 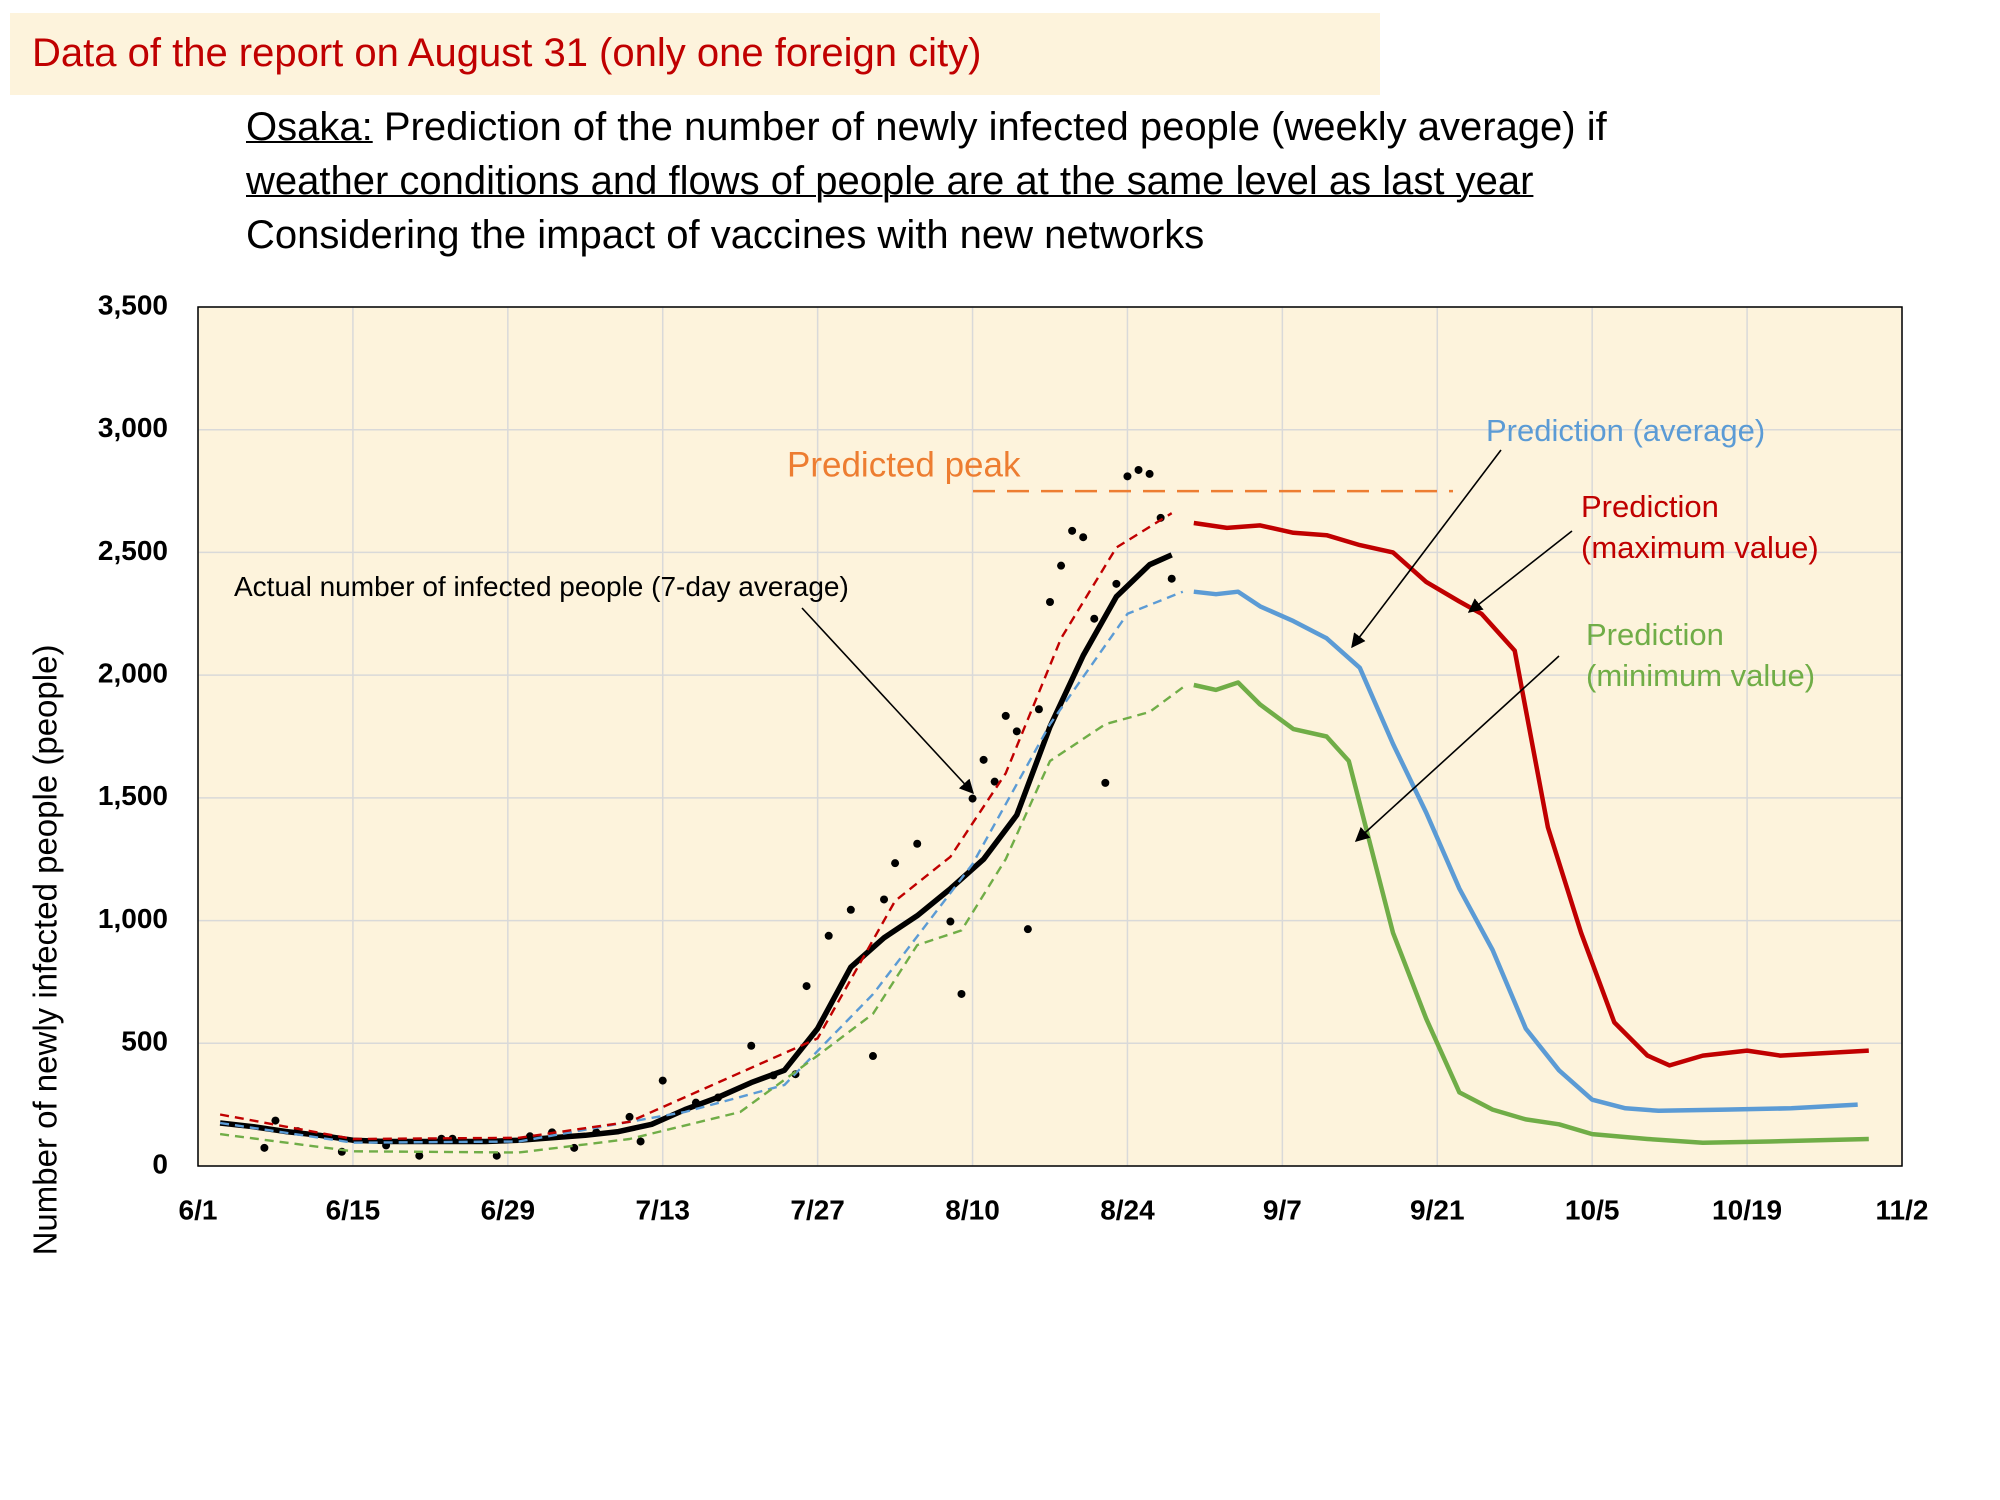 I want to click on x-tick-label: 7/13, so click(x=662, y=1209).